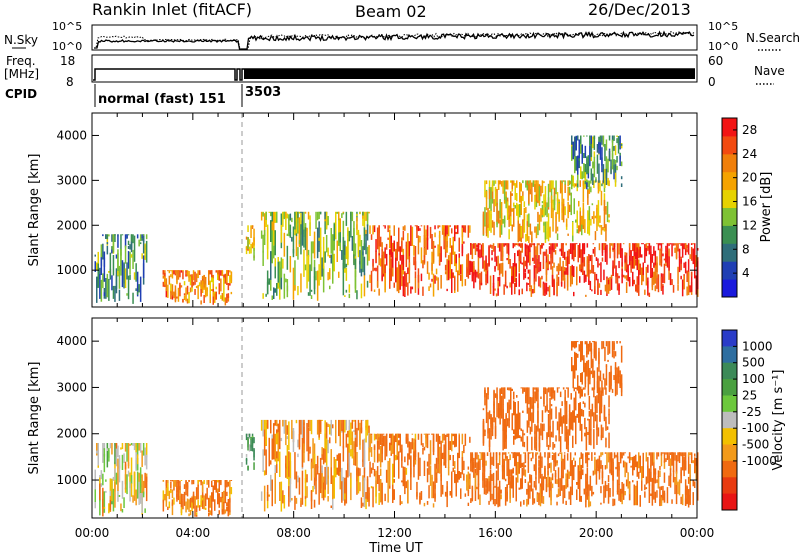 Image resolution: width=800 pixels, height=554 pixels. What do you see at coordinates (749, 225) in the screenshot?
I see `power-colorbar-tick-label: 12` at bounding box center [749, 225].